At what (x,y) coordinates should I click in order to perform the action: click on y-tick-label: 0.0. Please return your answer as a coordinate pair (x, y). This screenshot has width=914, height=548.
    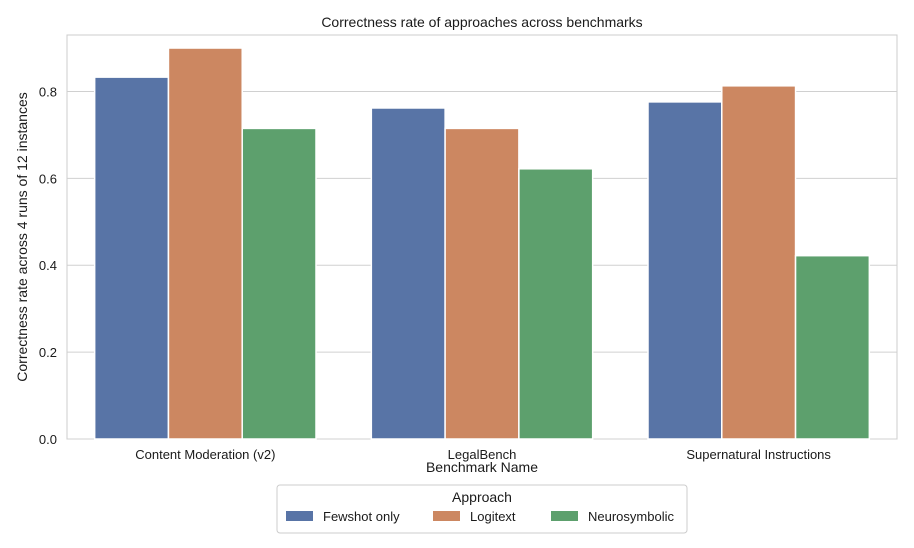
    Looking at the image, I should click on (48, 439).